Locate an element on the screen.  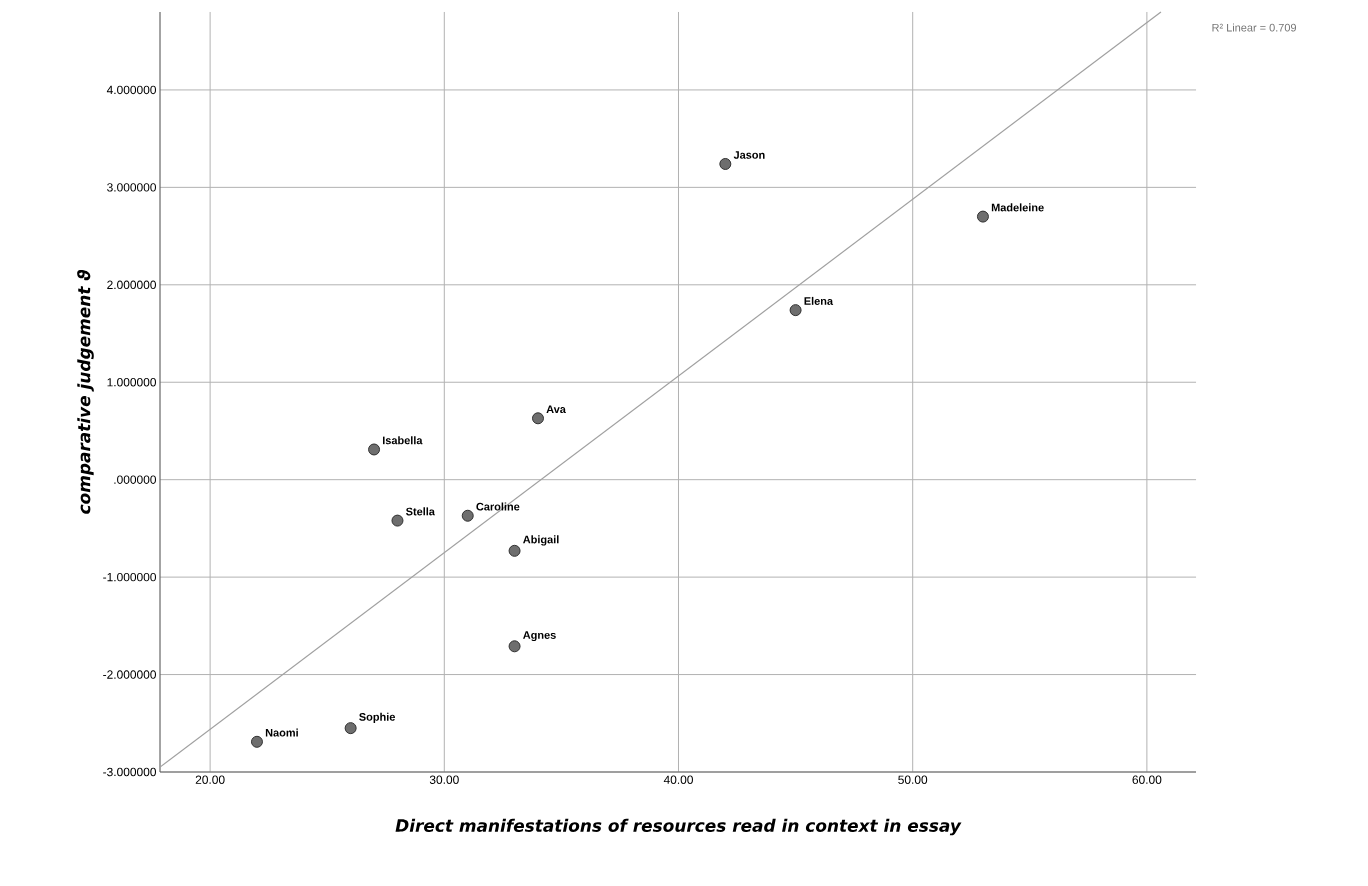
annotation: Caroline is located at coordinates (498, 506).